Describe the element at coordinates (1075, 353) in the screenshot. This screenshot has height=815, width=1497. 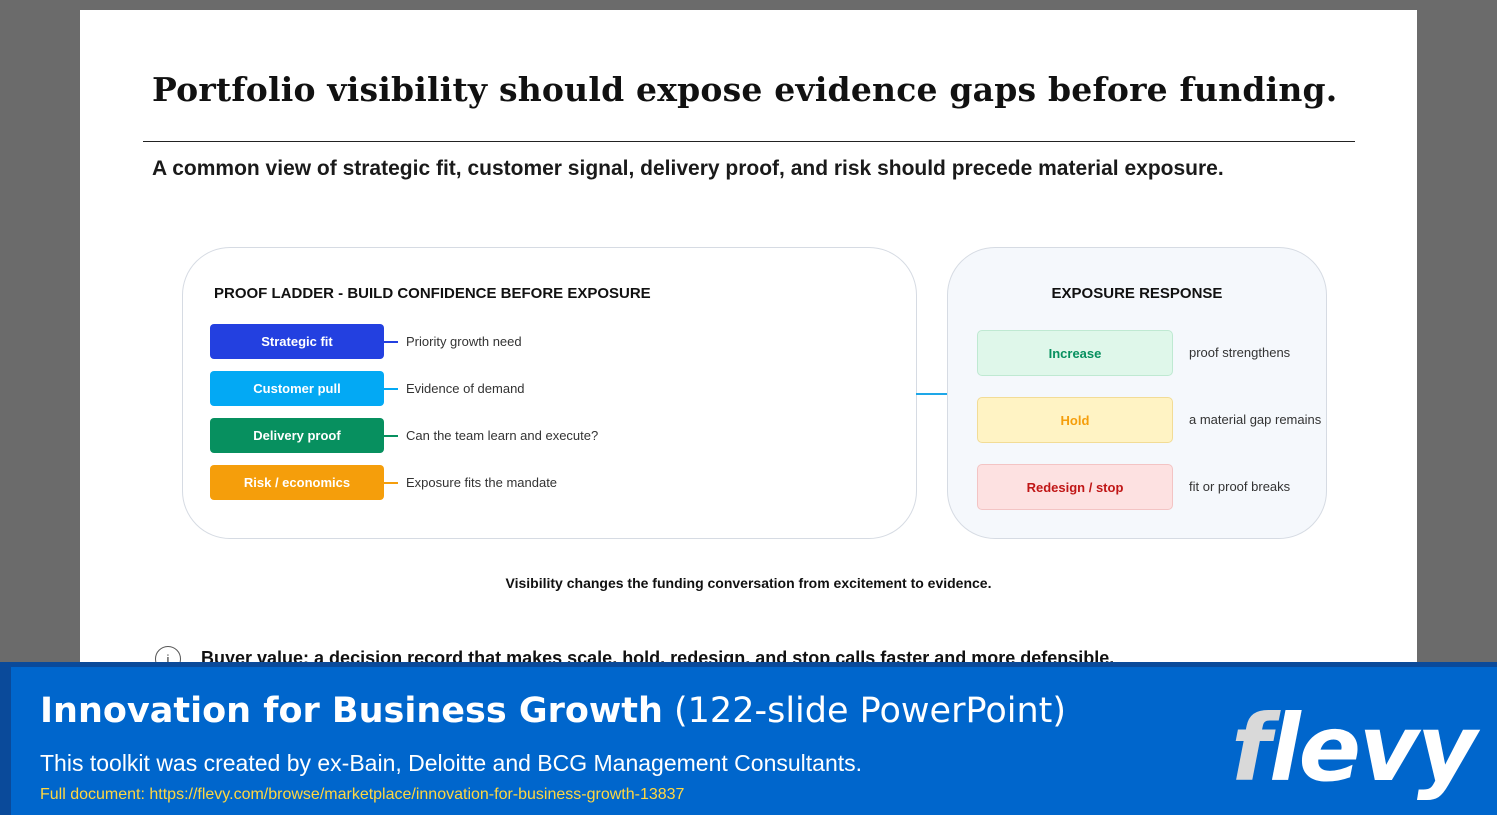
I see `response-increase: Increase` at that location.